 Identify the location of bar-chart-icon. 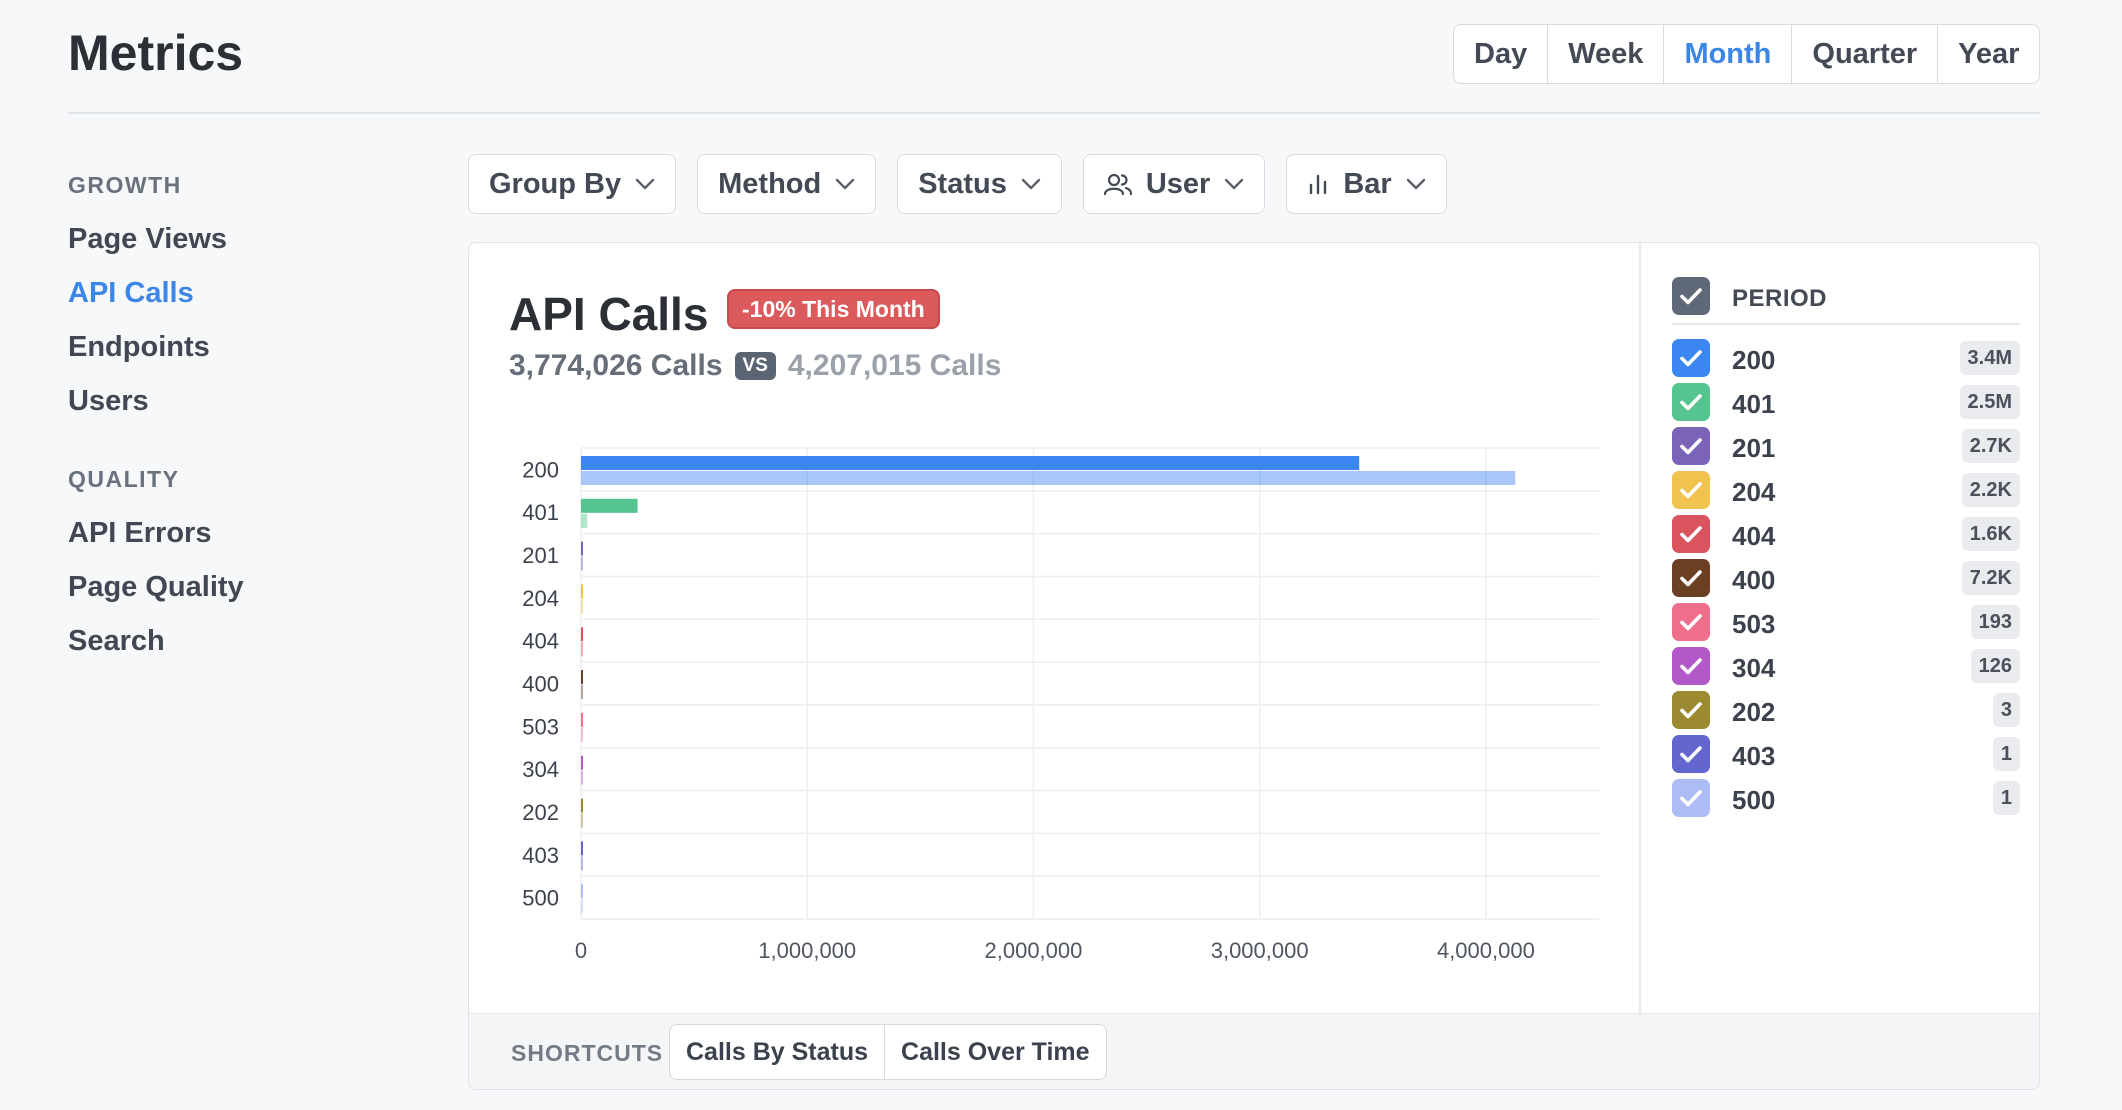
(1318, 184).